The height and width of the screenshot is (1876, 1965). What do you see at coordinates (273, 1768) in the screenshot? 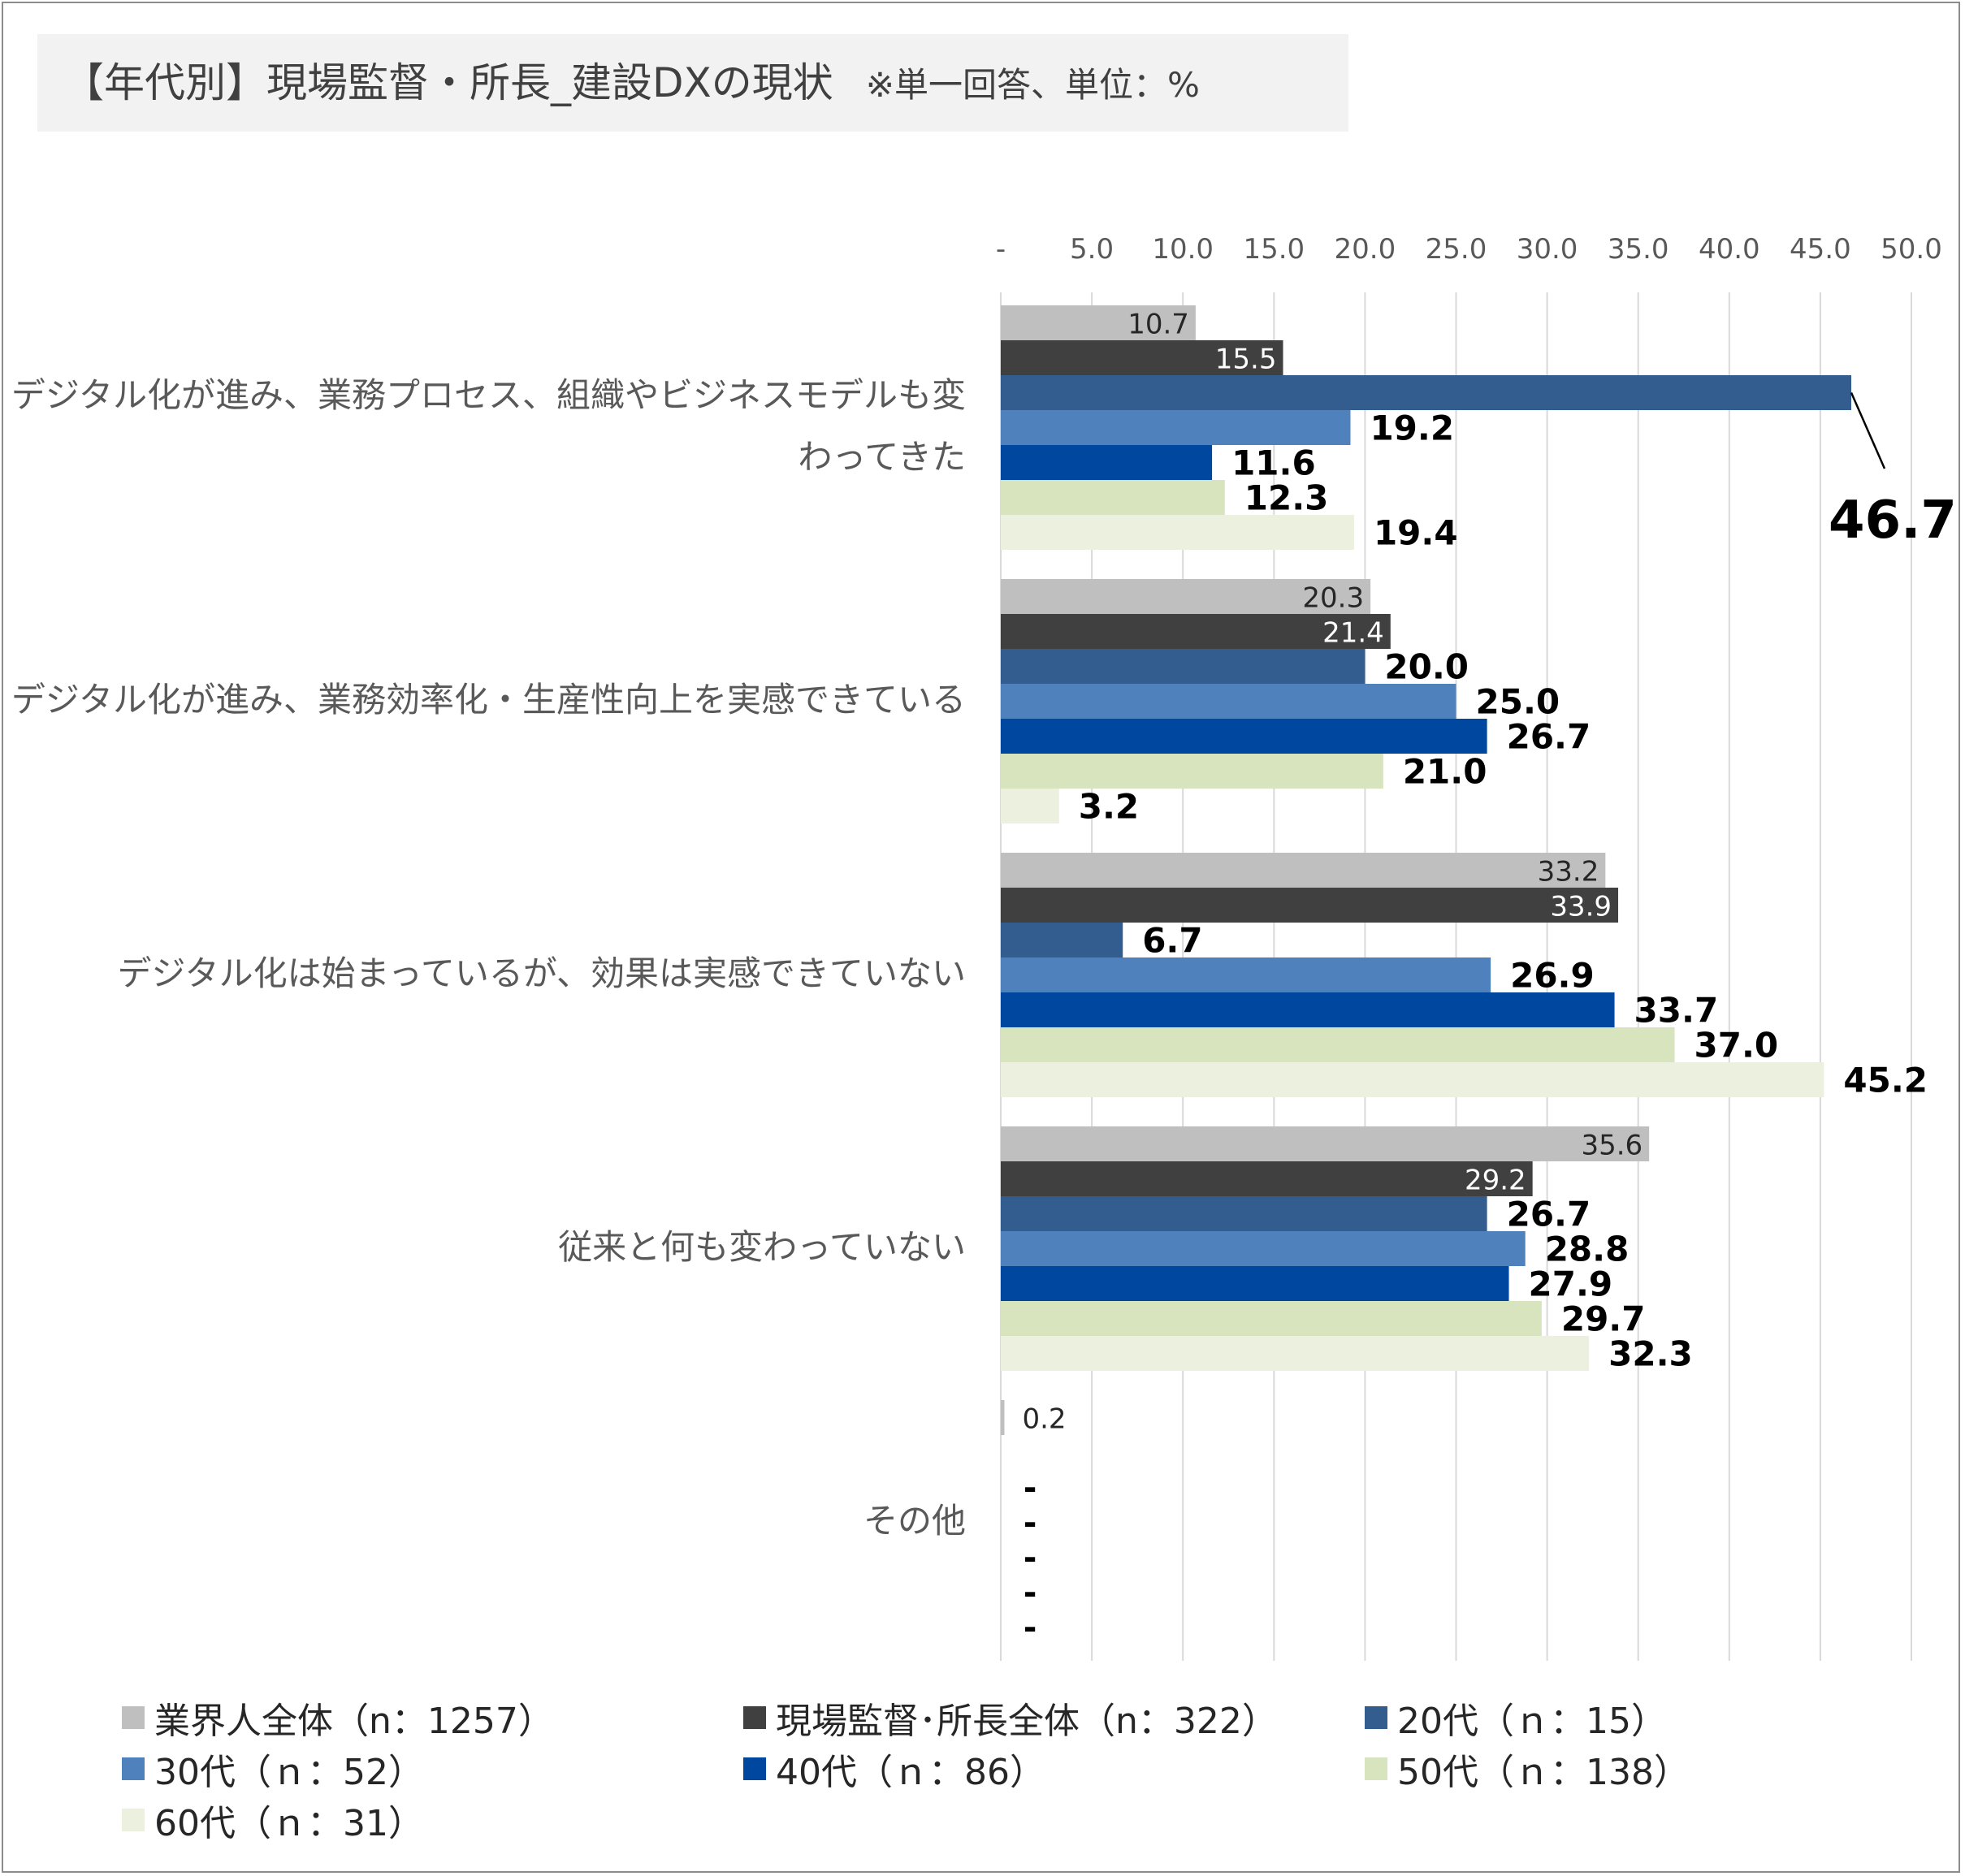
I see `legend-item: 30代（ｎ：52）` at bounding box center [273, 1768].